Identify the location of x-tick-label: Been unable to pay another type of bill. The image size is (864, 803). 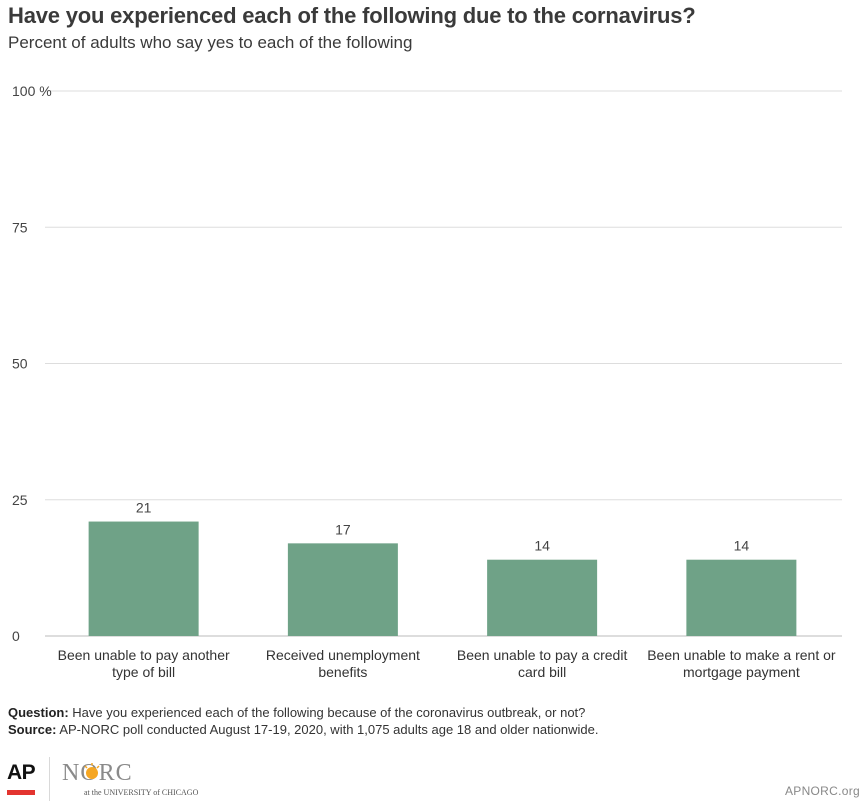
(144, 663).